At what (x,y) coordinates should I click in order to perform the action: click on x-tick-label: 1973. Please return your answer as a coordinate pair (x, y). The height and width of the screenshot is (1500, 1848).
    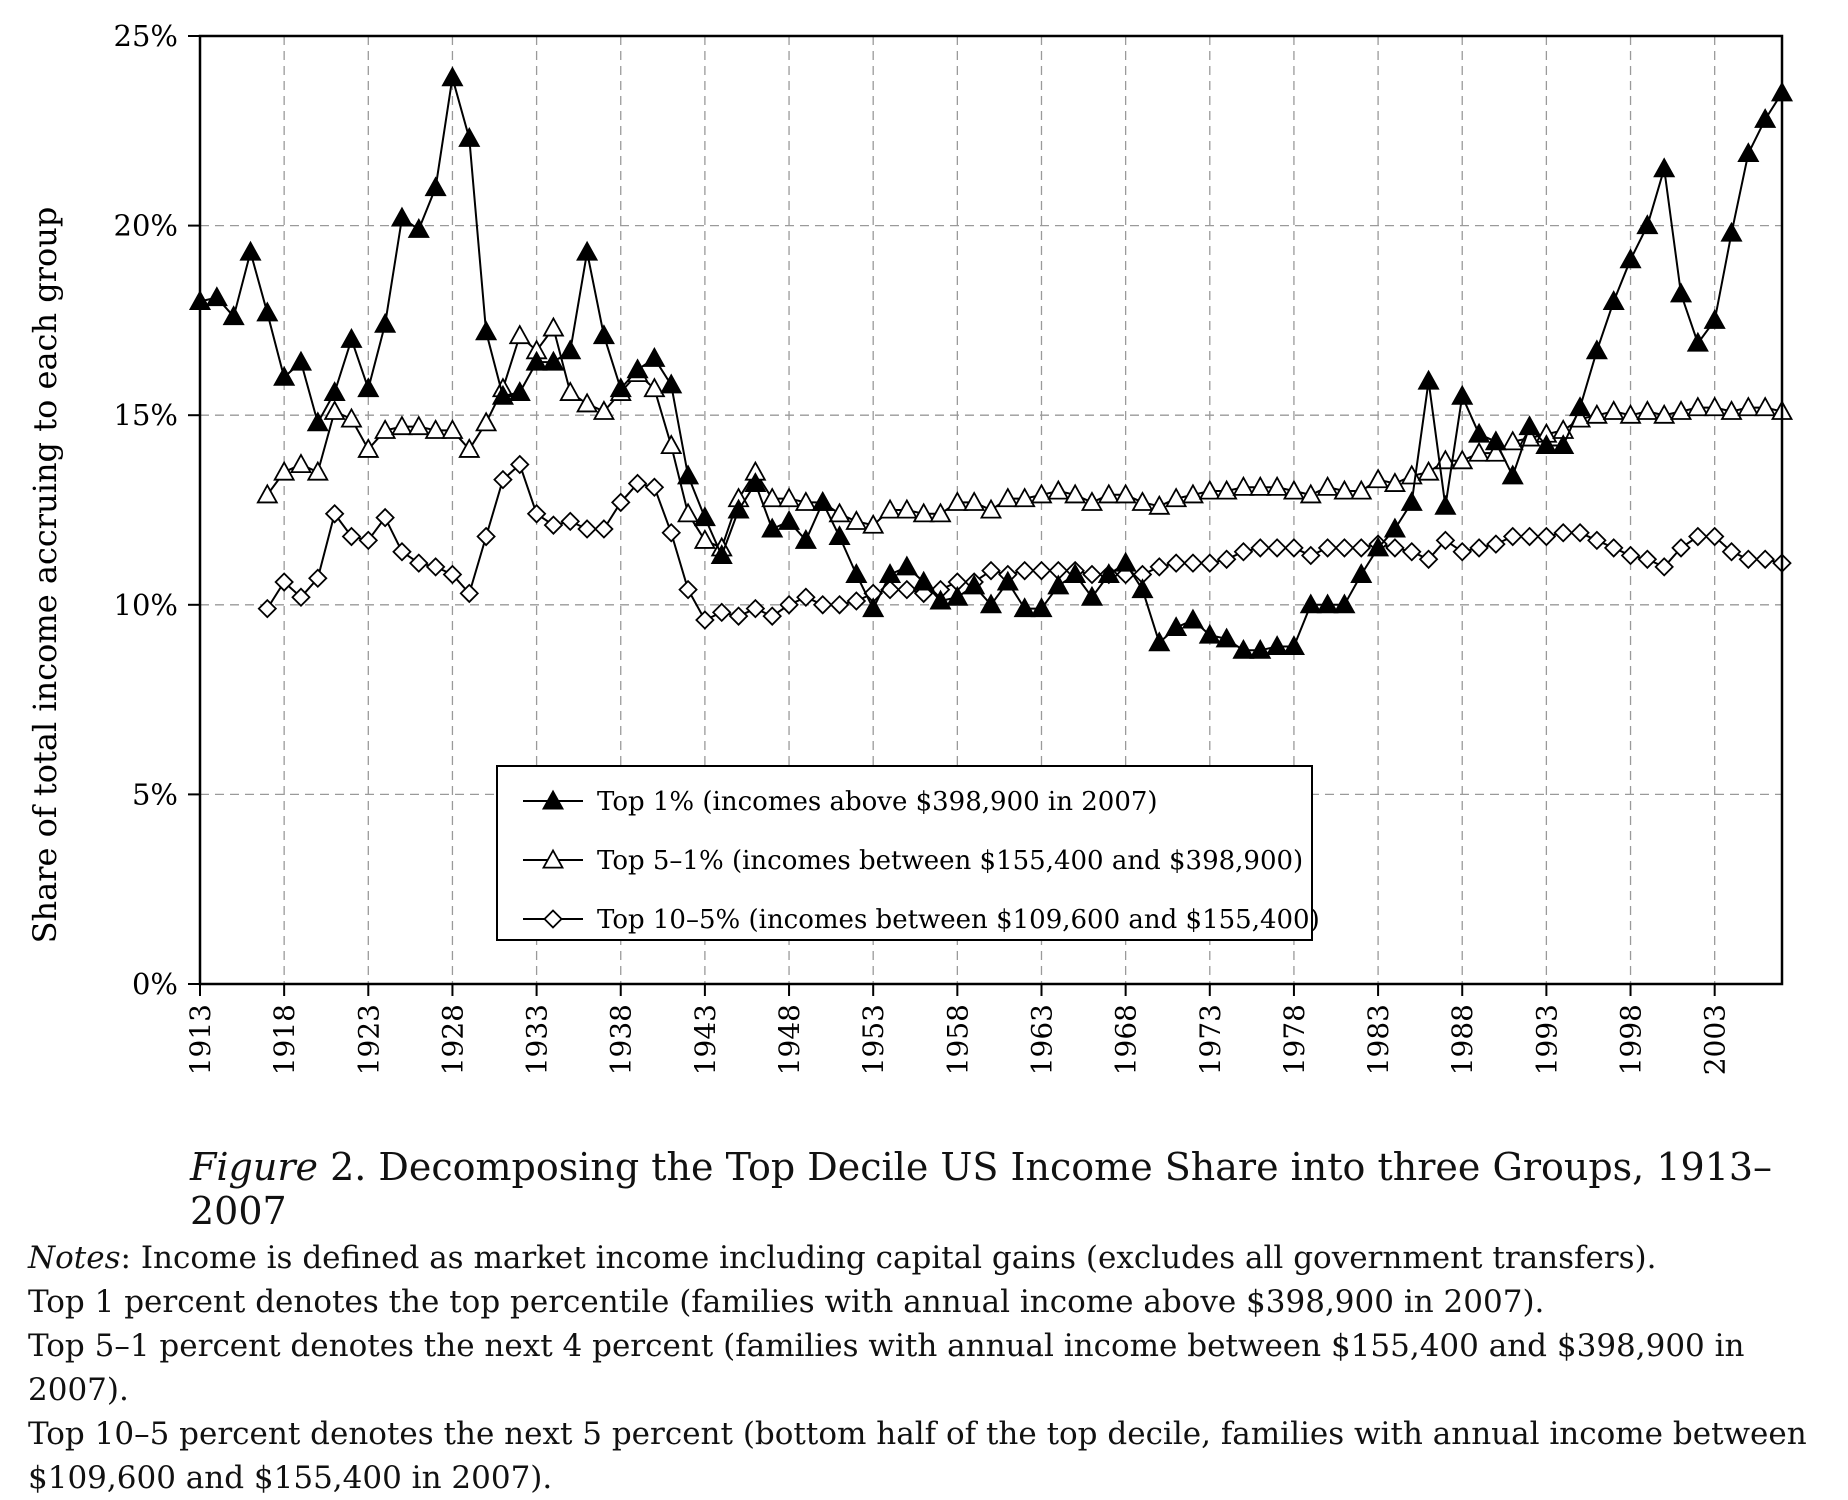
    Looking at the image, I should click on (1210, 1039).